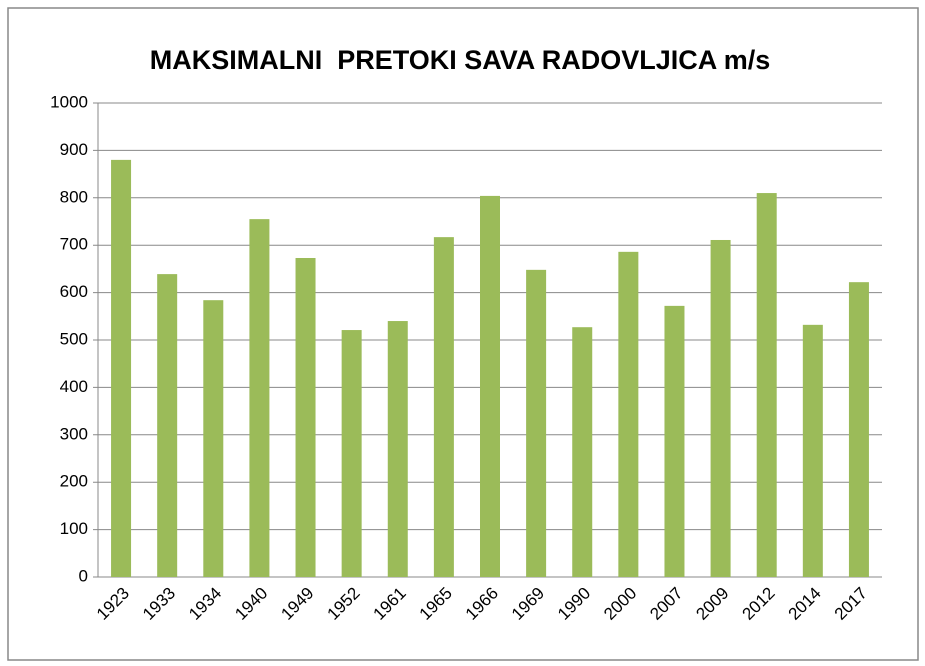 This screenshot has height=666, width=925. What do you see at coordinates (74, 528) in the screenshot?
I see `y-tick-label: 100` at bounding box center [74, 528].